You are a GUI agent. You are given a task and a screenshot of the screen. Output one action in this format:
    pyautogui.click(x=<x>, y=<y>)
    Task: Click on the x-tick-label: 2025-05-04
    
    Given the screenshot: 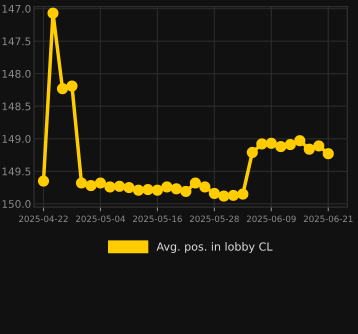 What is the action you would take?
    pyautogui.click(x=100, y=219)
    